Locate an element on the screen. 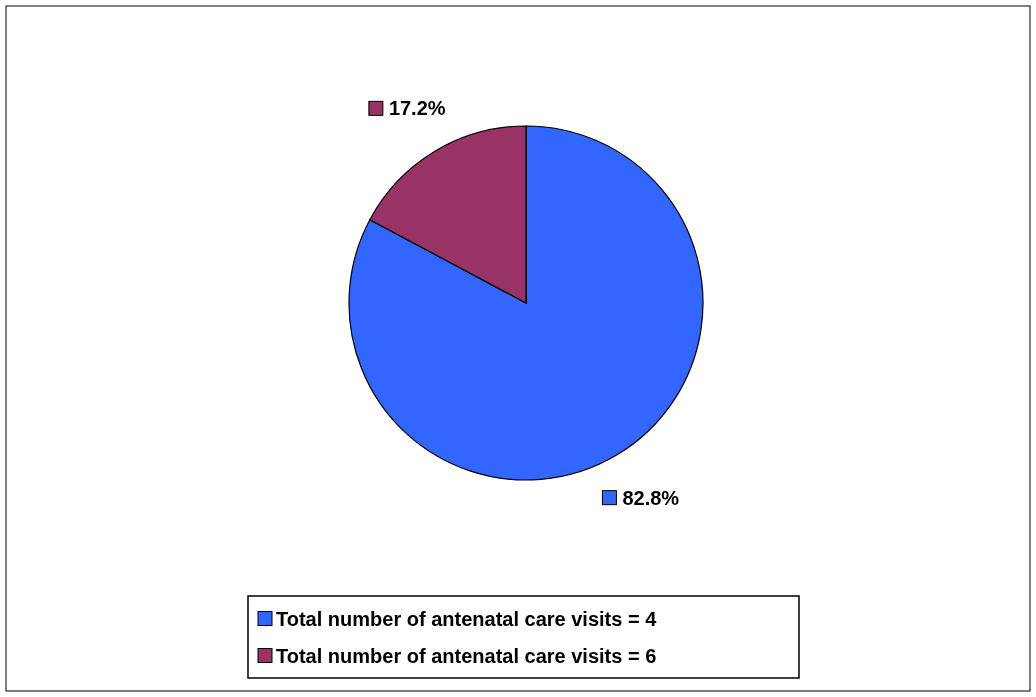 This screenshot has width=1036, height=697. data-label: 82.8% is located at coordinates (651, 497).